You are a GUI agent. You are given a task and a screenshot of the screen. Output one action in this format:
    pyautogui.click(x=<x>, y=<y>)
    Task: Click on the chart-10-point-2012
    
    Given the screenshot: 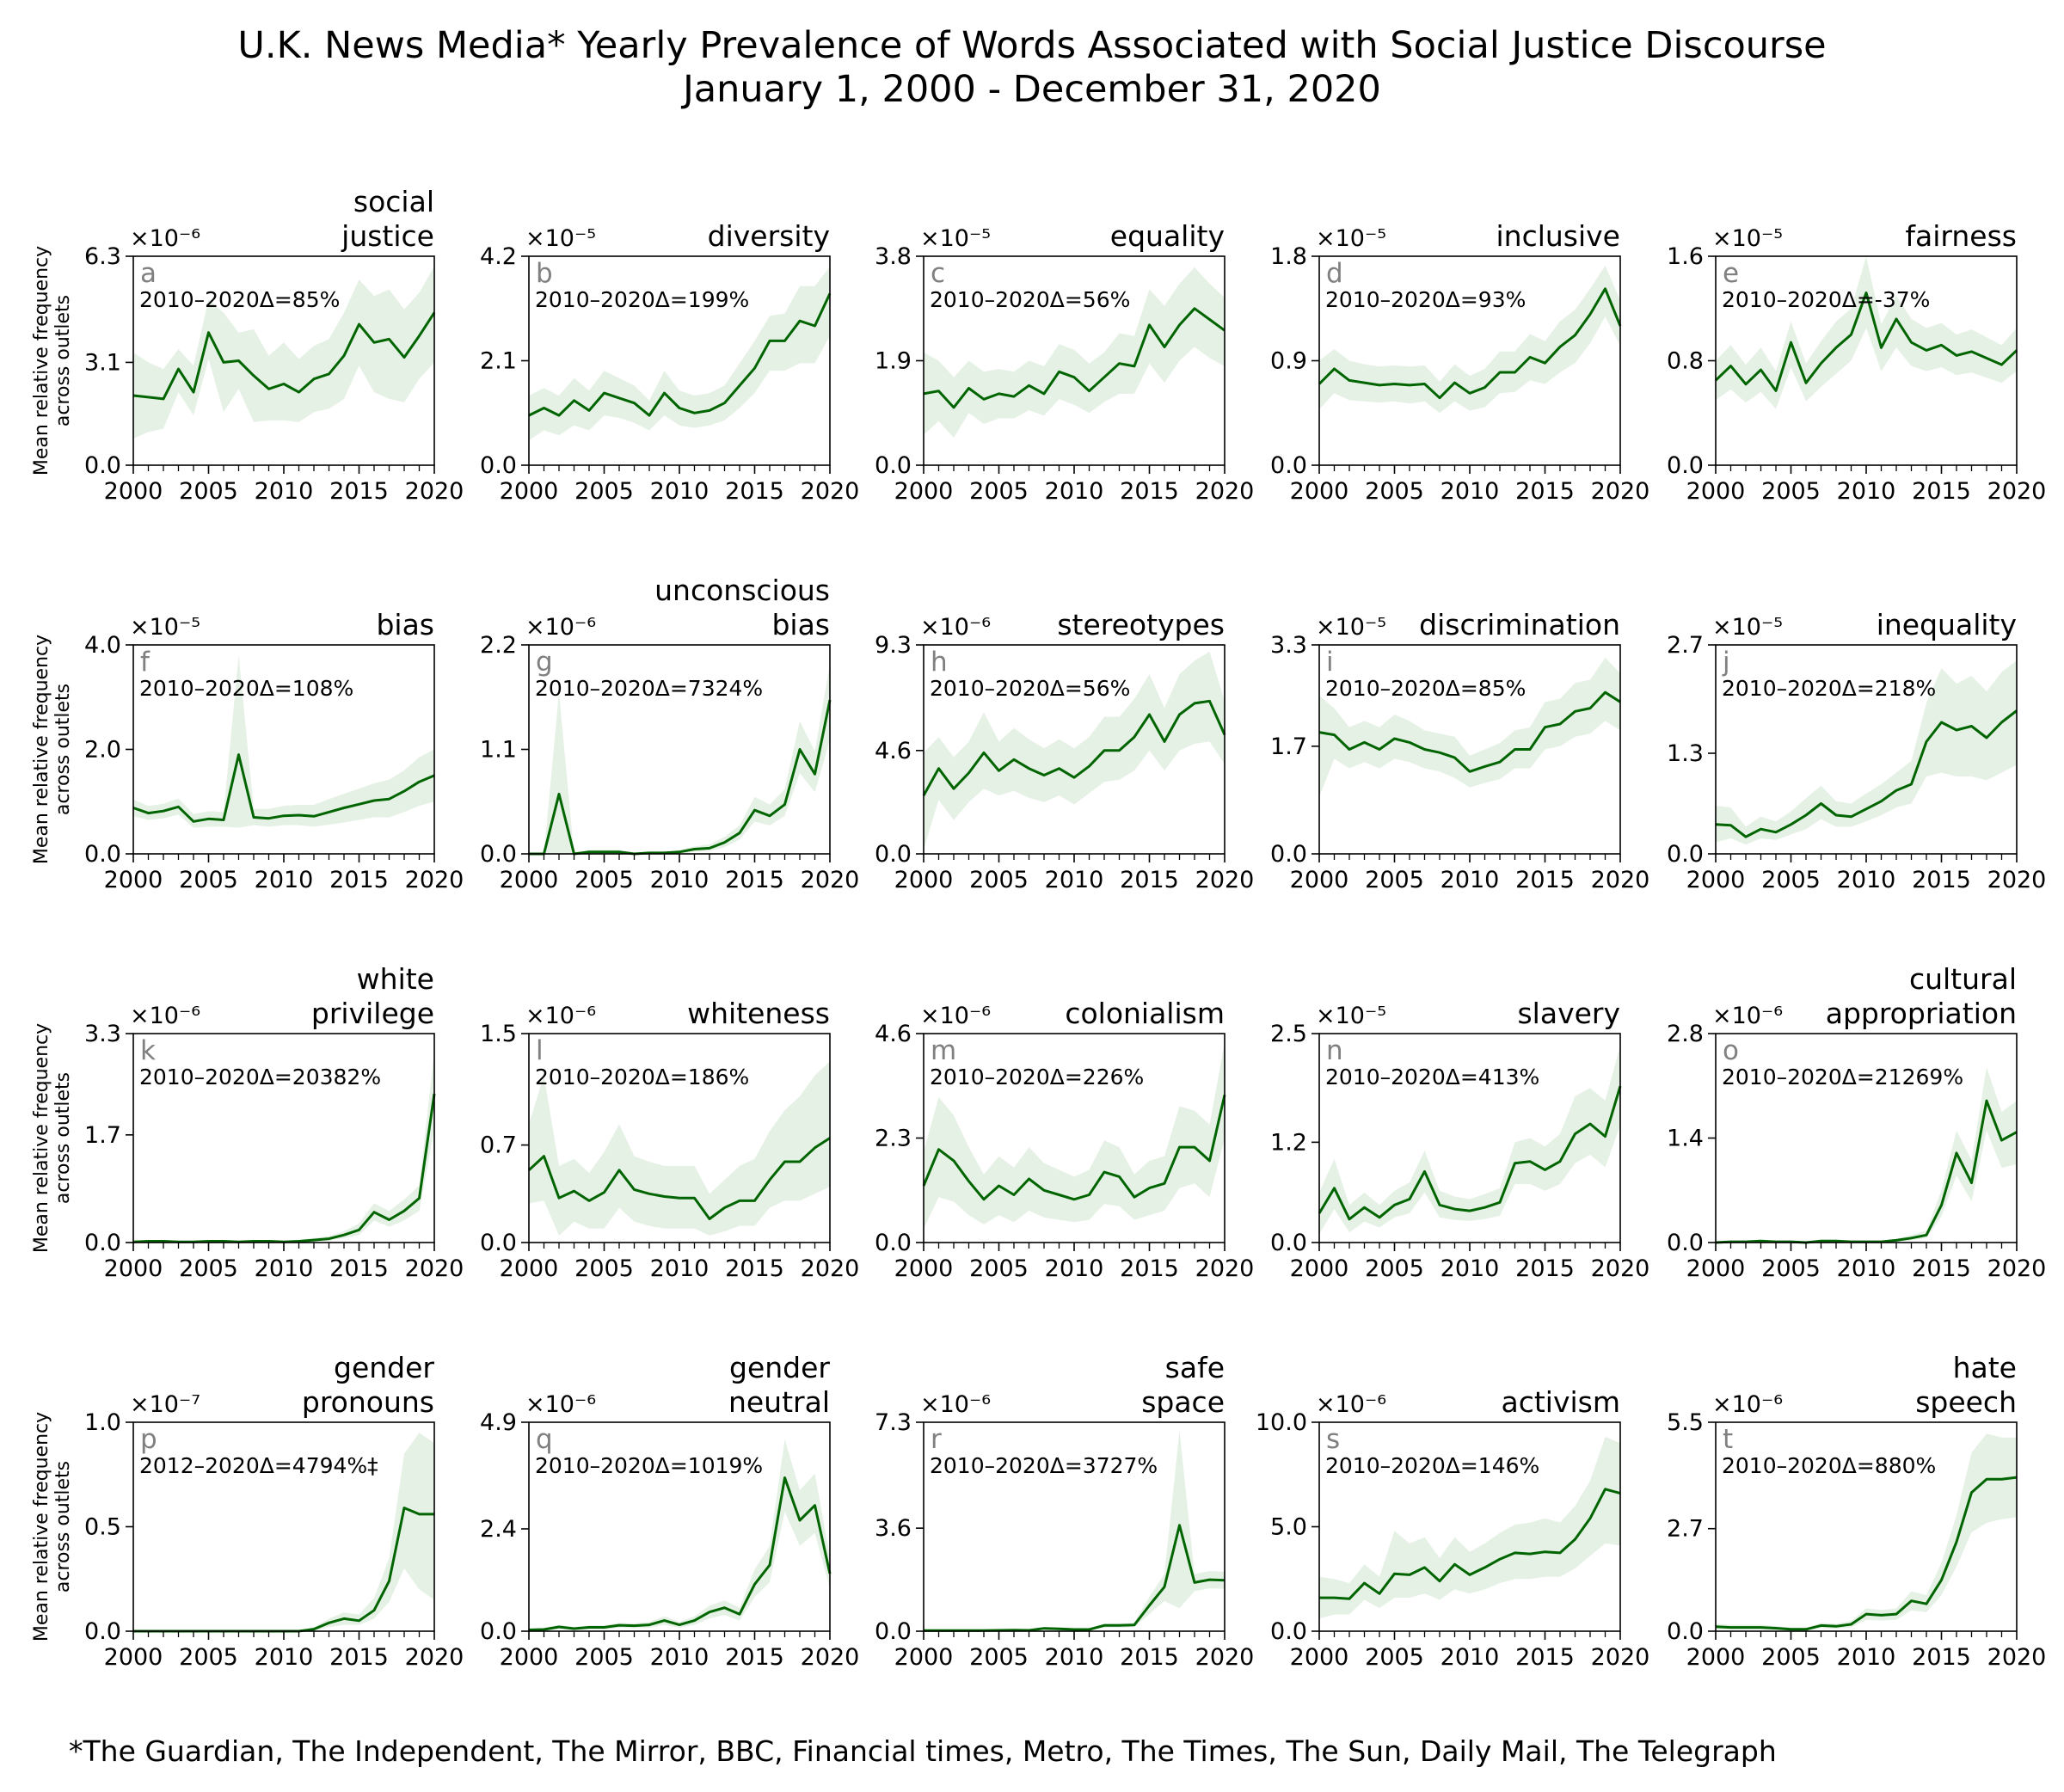 What is the action you would take?
    pyautogui.click(x=314, y=1240)
    